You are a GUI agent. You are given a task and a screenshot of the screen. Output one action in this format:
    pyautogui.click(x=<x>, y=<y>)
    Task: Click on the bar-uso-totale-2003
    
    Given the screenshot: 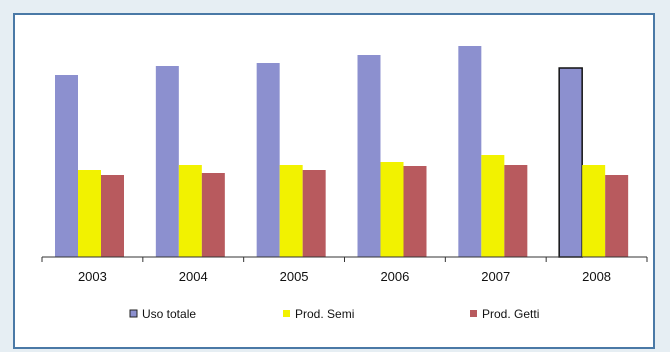 What is the action you would take?
    pyautogui.click(x=66, y=166)
    